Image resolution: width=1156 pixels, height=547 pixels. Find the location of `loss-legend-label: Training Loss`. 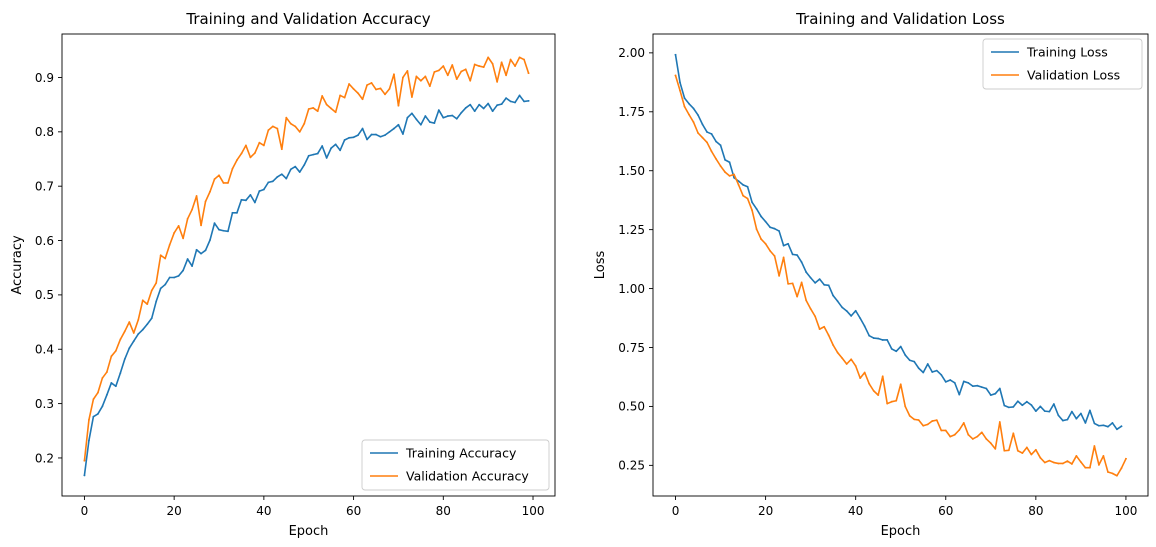

loss-legend-label: Training Loss is located at coordinates (1067, 52).